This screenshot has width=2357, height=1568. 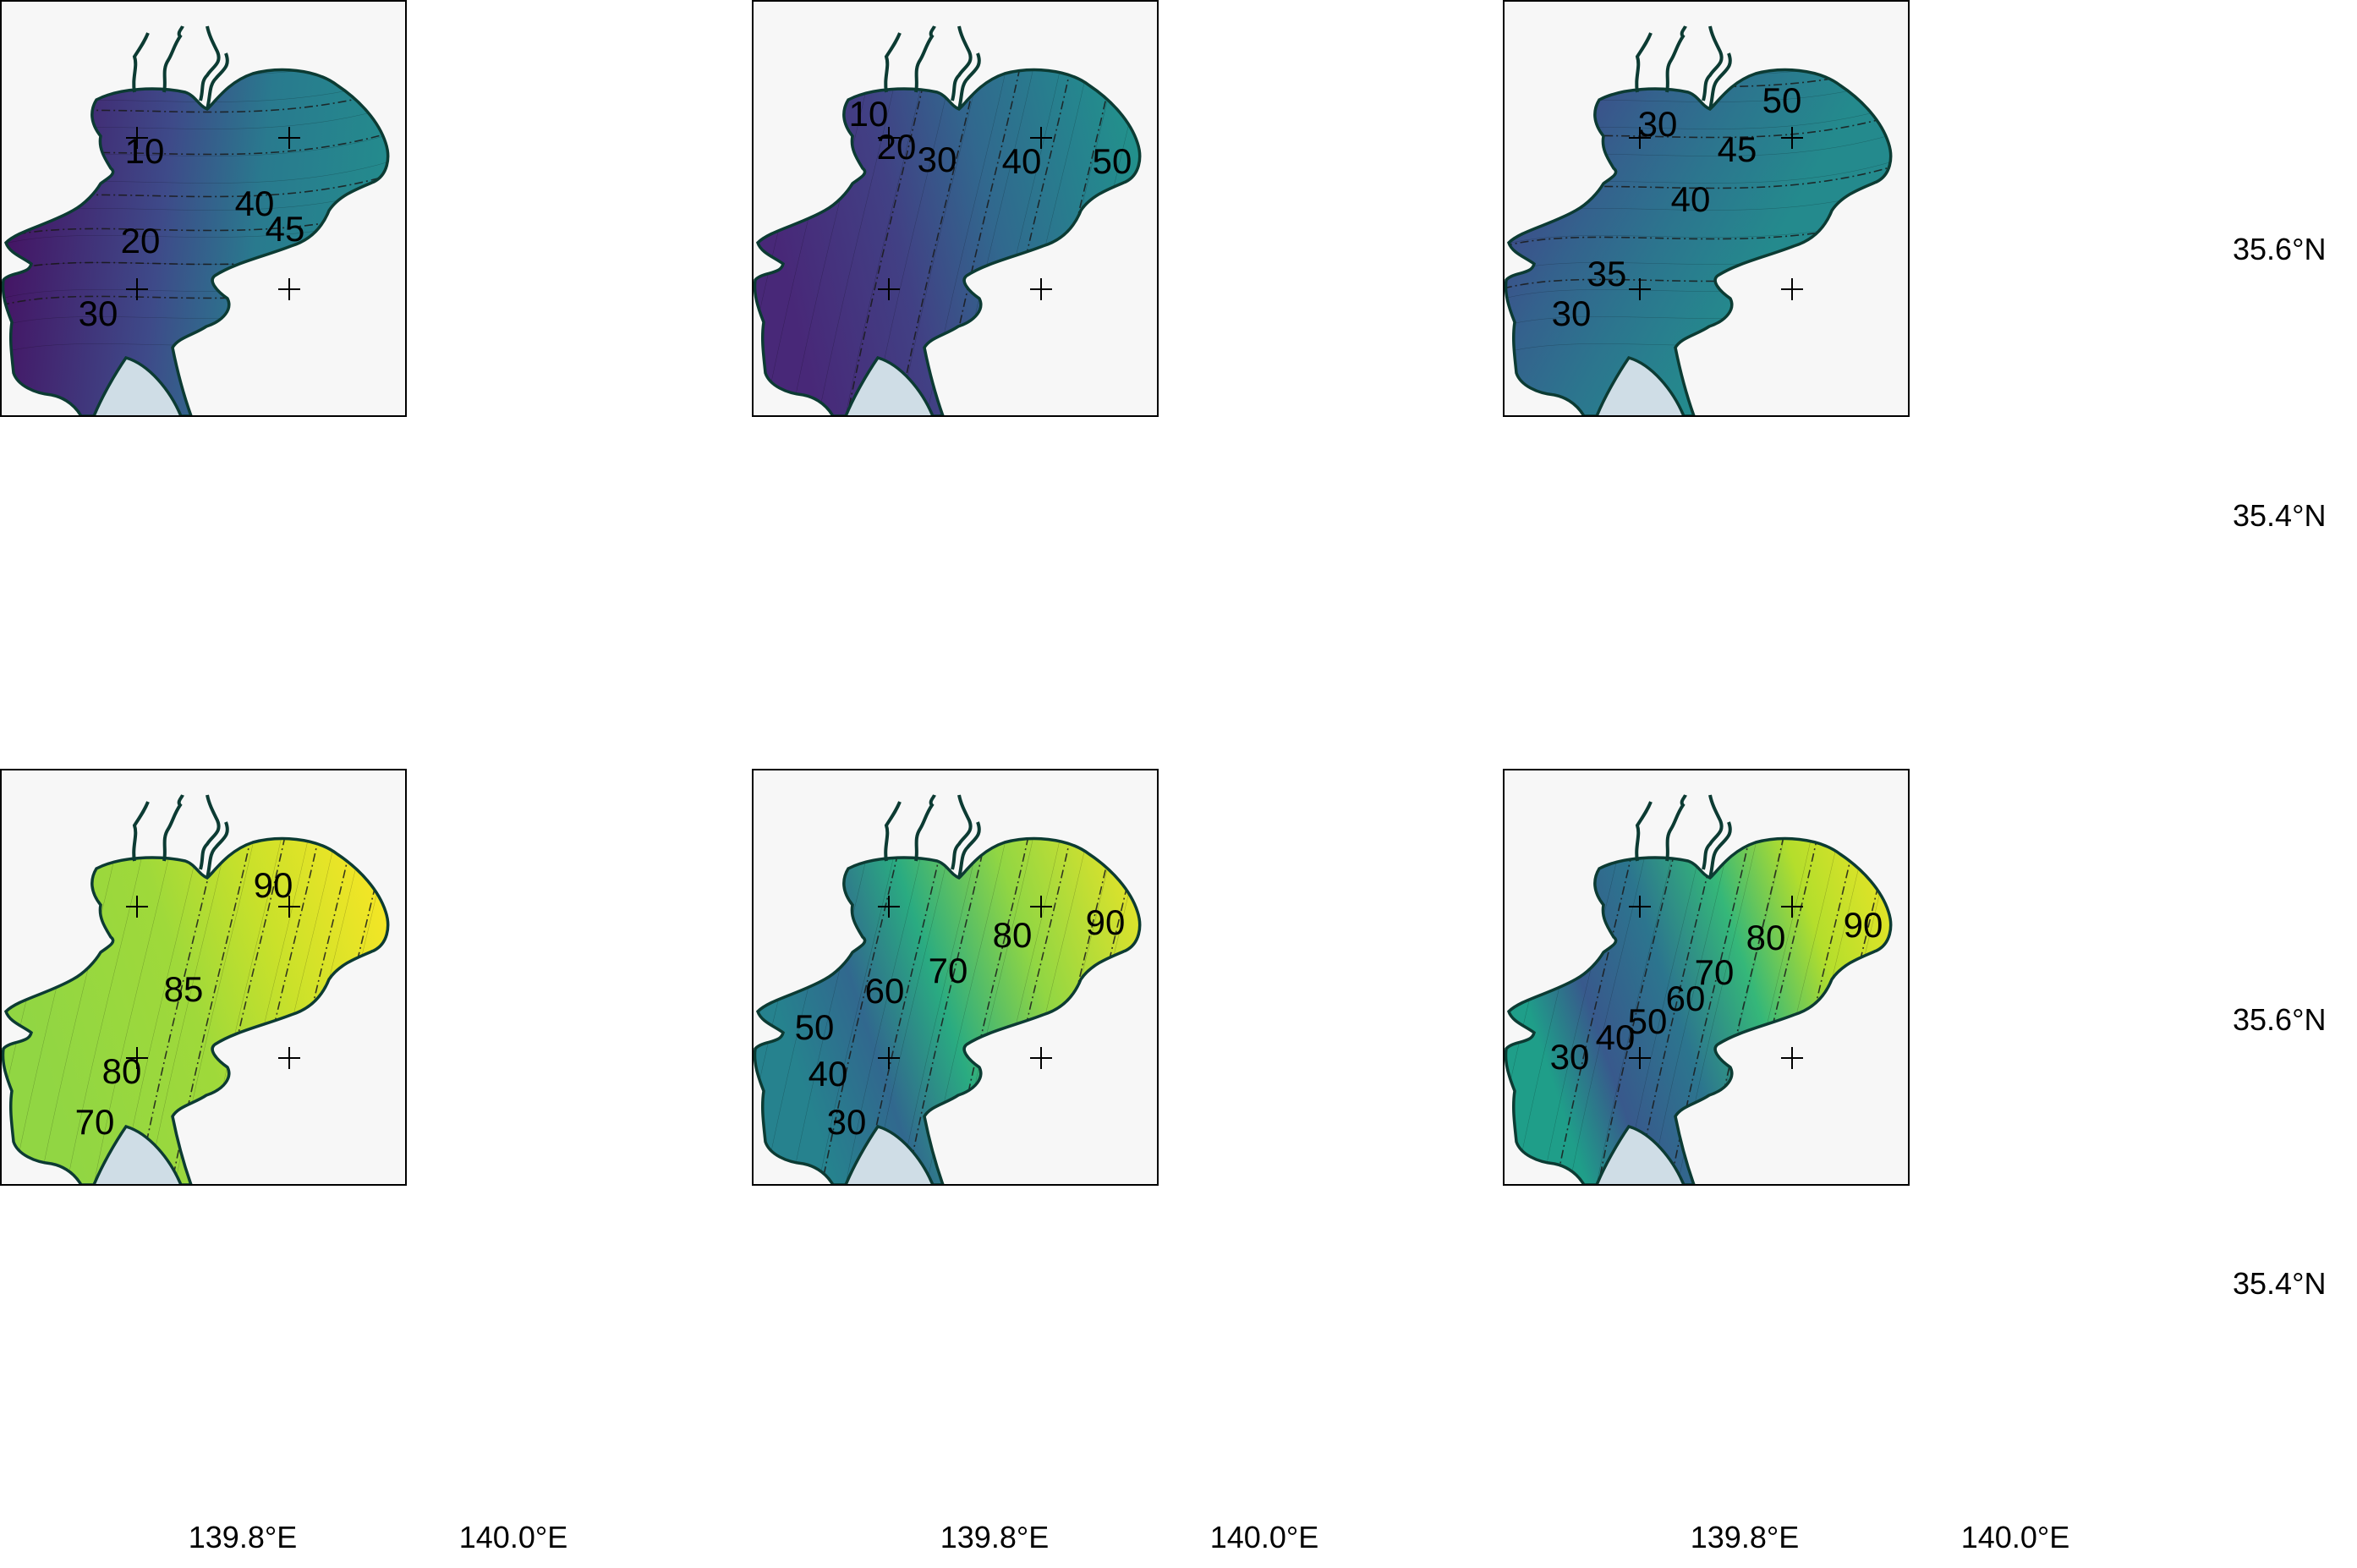 What do you see at coordinates (2280, 249) in the screenshot?
I see `lat-label-35.6-top: 35.6°N` at bounding box center [2280, 249].